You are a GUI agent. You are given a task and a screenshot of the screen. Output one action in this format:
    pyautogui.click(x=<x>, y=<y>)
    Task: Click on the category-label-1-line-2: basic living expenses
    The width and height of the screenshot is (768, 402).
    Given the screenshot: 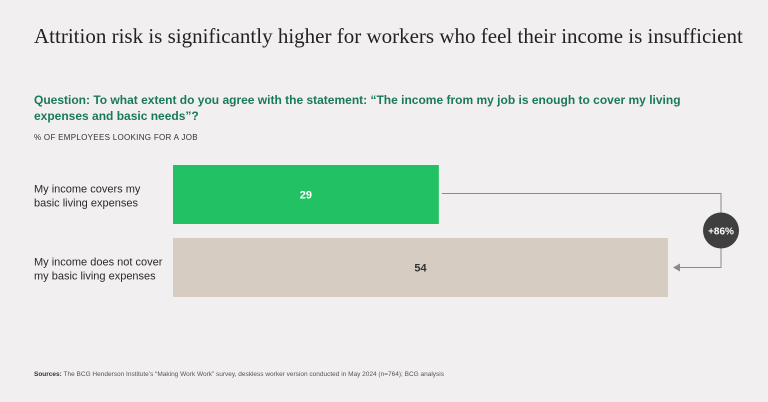 What is the action you would take?
    pyautogui.click(x=86, y=204)
    